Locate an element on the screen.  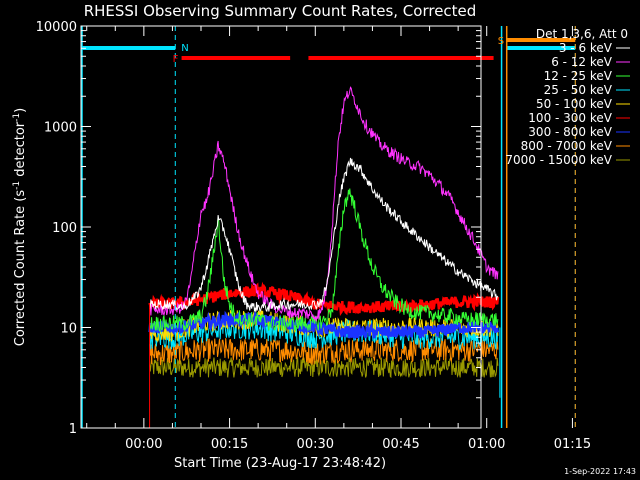
y-axis-label-main: Corrected Count Rate (s is located at coordinates (20, 268).